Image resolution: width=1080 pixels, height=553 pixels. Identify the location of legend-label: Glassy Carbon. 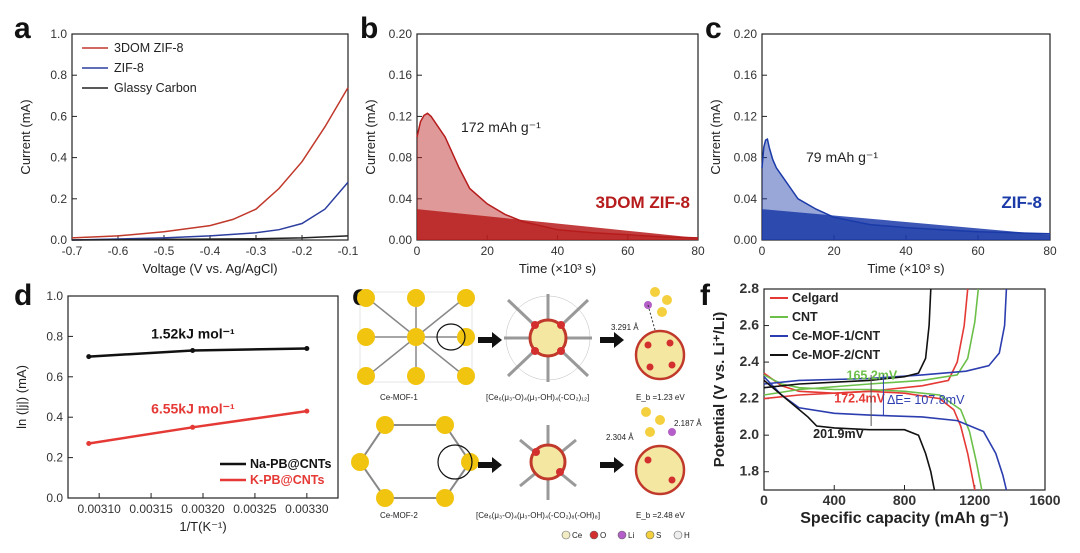
(155, 88).